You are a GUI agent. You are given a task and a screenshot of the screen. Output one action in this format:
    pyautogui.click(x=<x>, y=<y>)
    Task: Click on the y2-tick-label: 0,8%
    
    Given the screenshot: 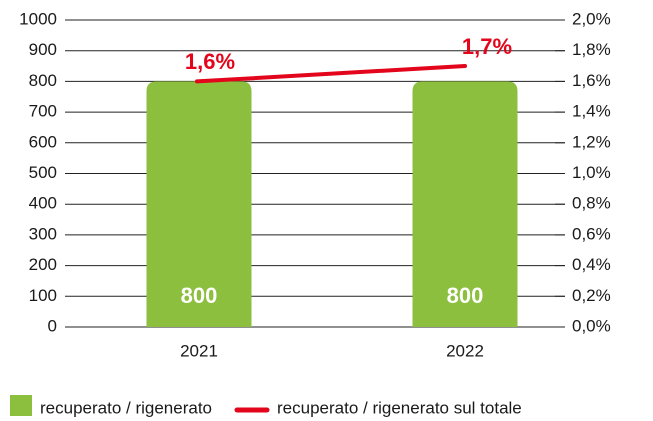 What is the action you would take?
    pyautogui.click(x=591, y=203)
    